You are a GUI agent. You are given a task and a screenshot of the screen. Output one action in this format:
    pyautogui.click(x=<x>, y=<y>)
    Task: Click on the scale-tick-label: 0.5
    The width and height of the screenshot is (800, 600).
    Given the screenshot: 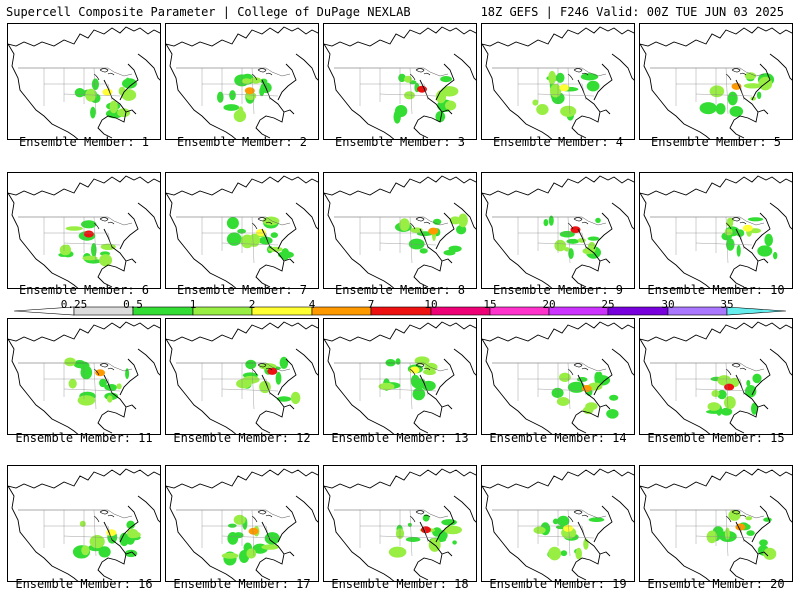 What is the action you would take?
    pyautogui.click(x=133, y=304)
    